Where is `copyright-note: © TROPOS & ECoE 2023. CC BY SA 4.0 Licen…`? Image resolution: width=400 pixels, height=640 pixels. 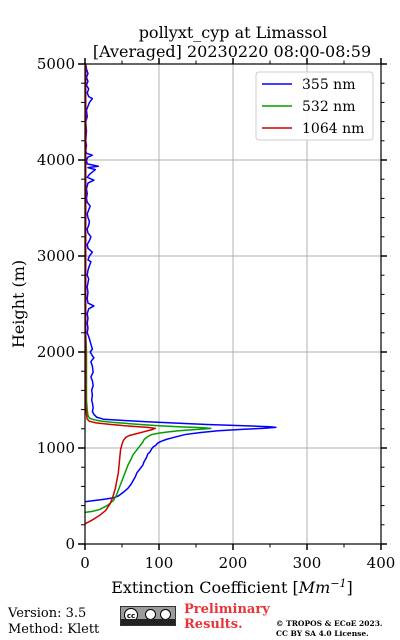 copyright-note: © TROPOS & ECoE 2023. CC BY SA 4.0 Licen… is located at coordinates (329, 629).